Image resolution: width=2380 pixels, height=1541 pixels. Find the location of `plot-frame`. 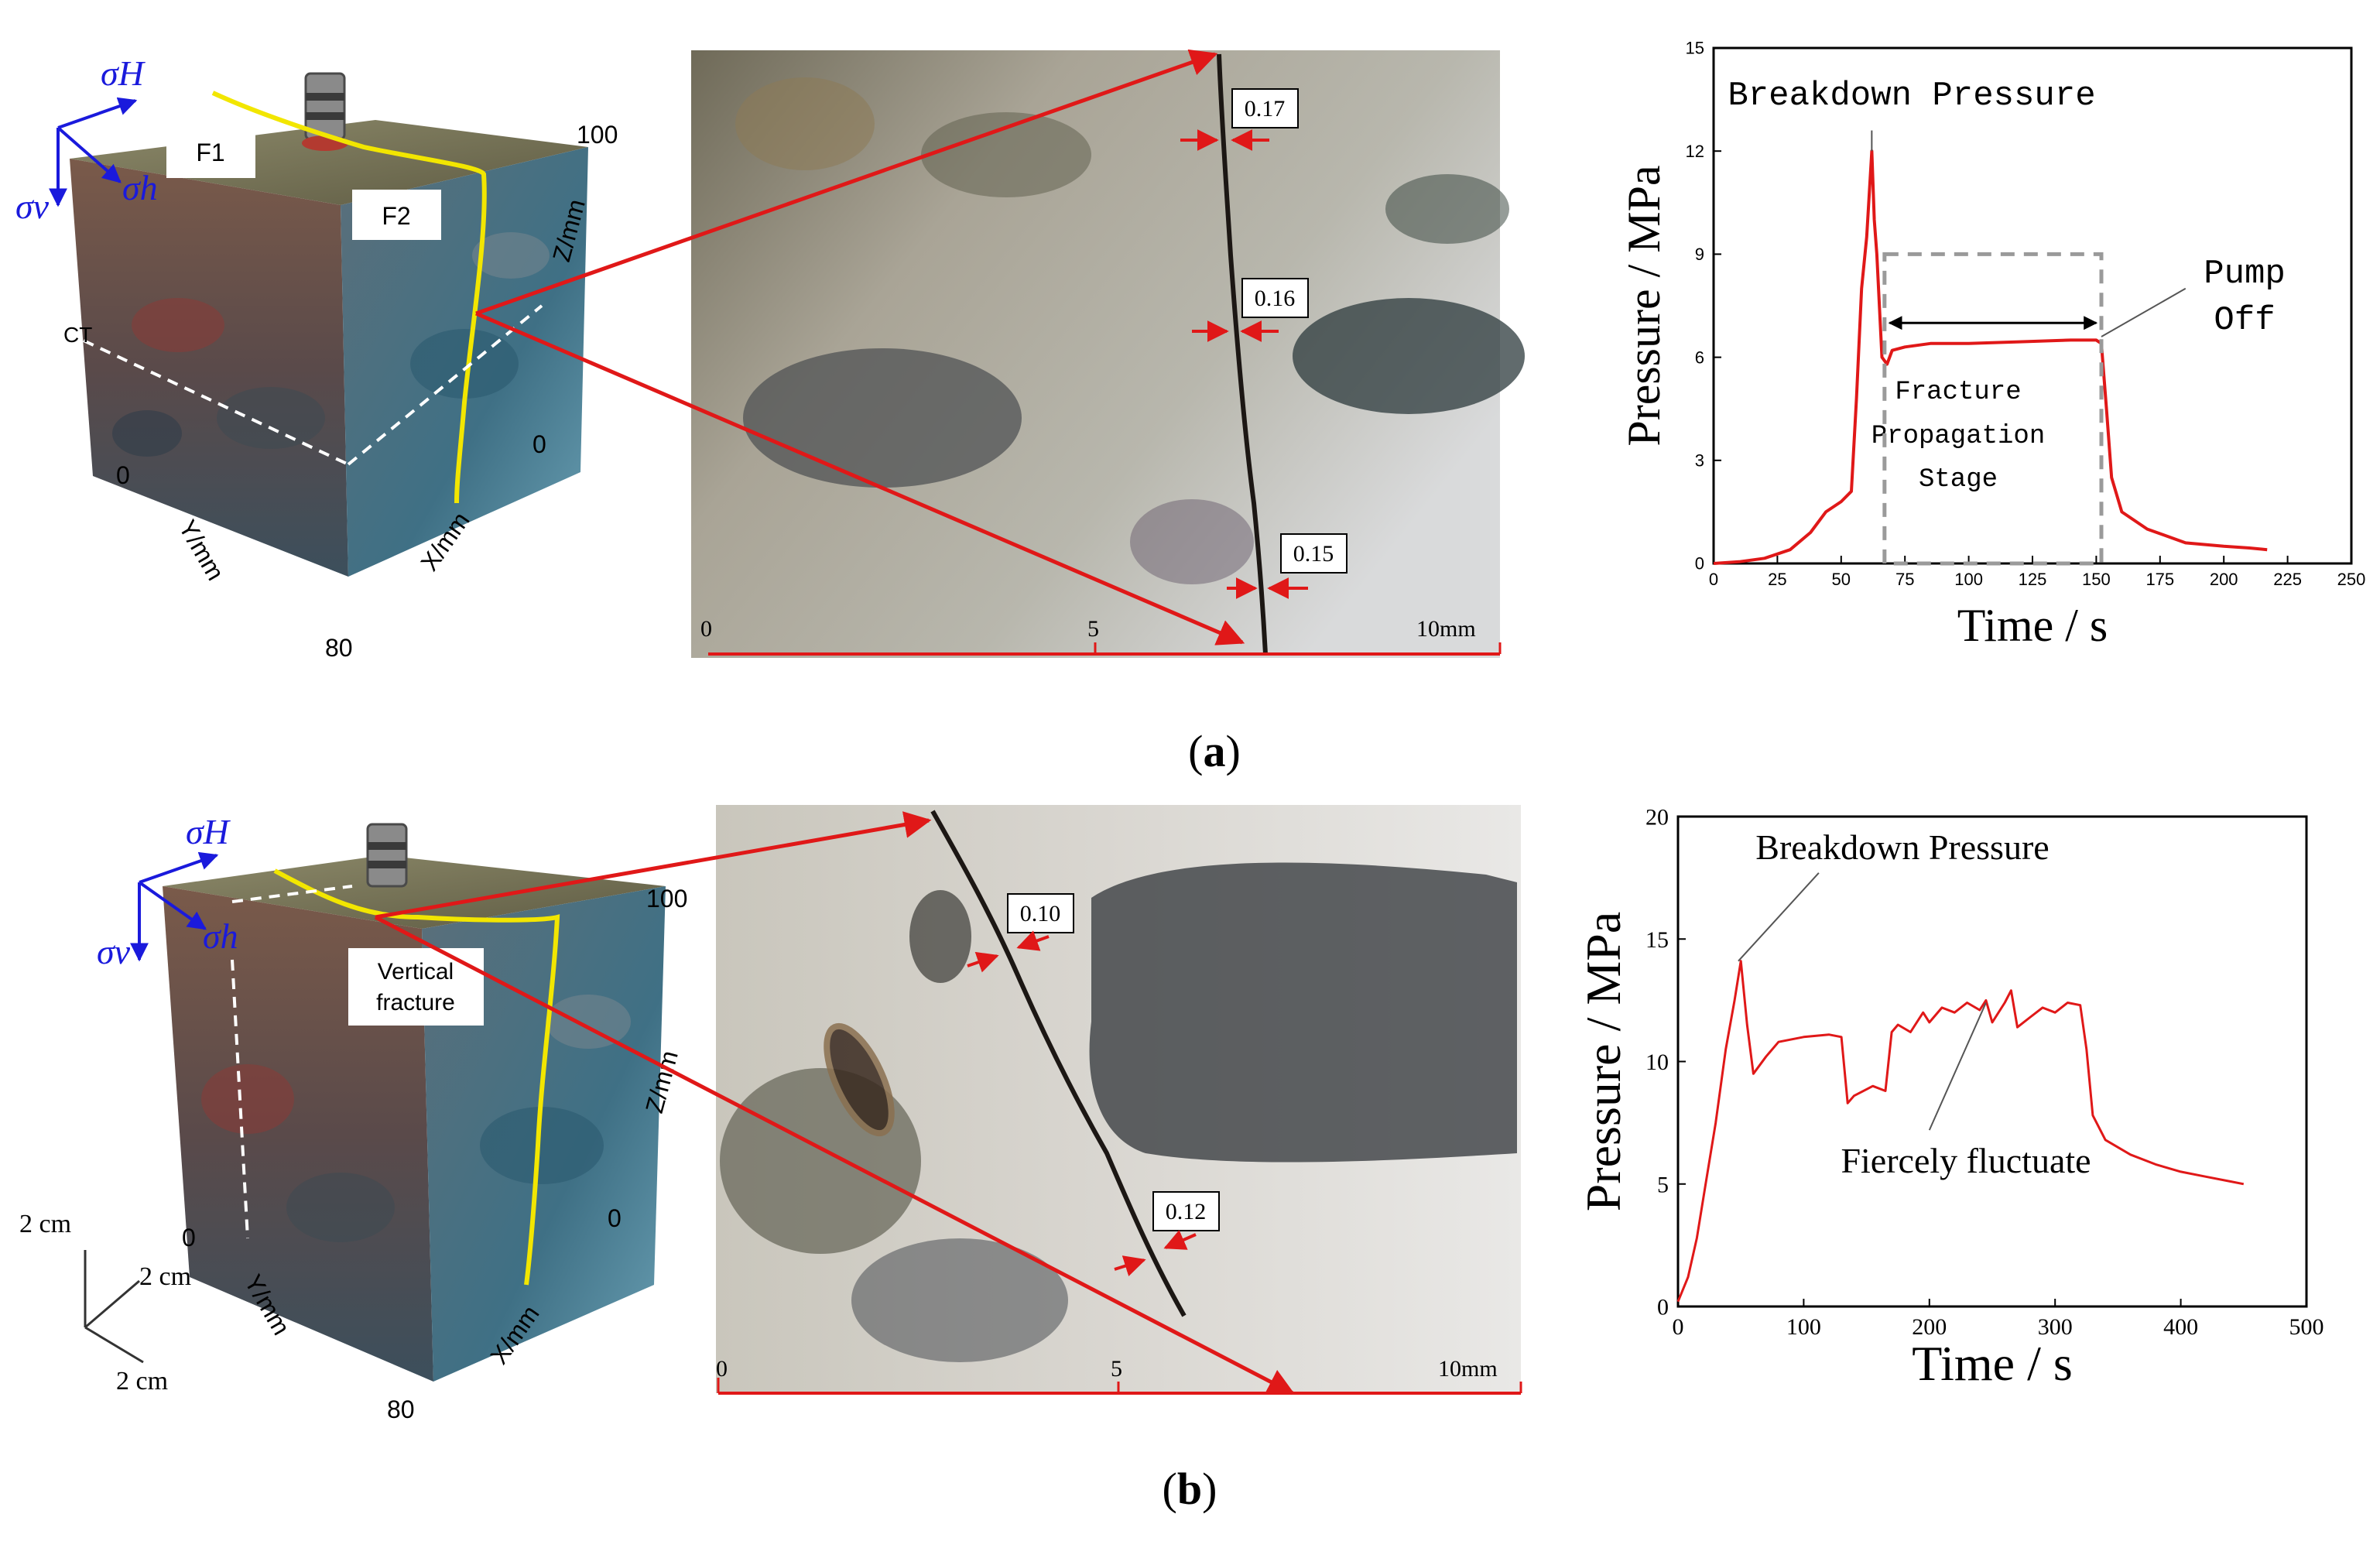

plot-frame is located at coordinates (1992, 1062).